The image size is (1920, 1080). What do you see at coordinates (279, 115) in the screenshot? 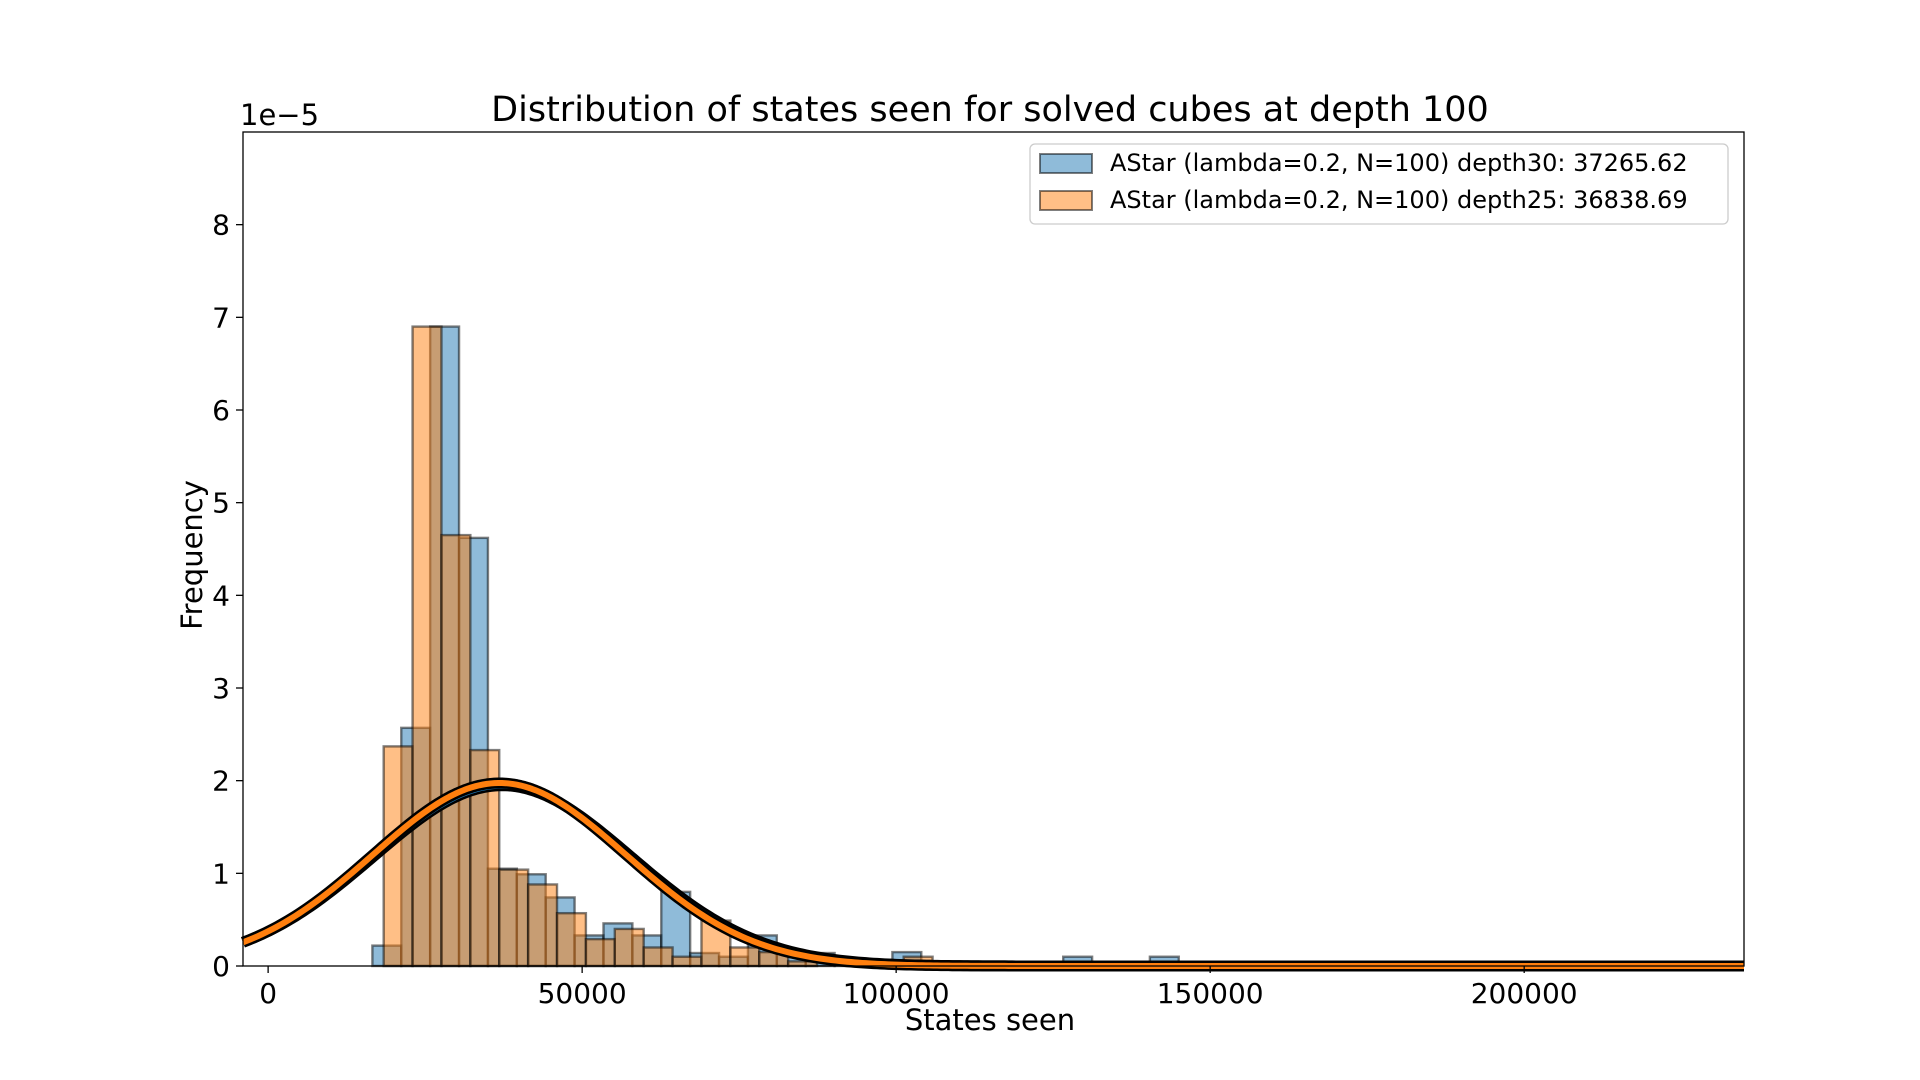
I see `y-scale-label: 1e−5` at bounding box center [279, 115].